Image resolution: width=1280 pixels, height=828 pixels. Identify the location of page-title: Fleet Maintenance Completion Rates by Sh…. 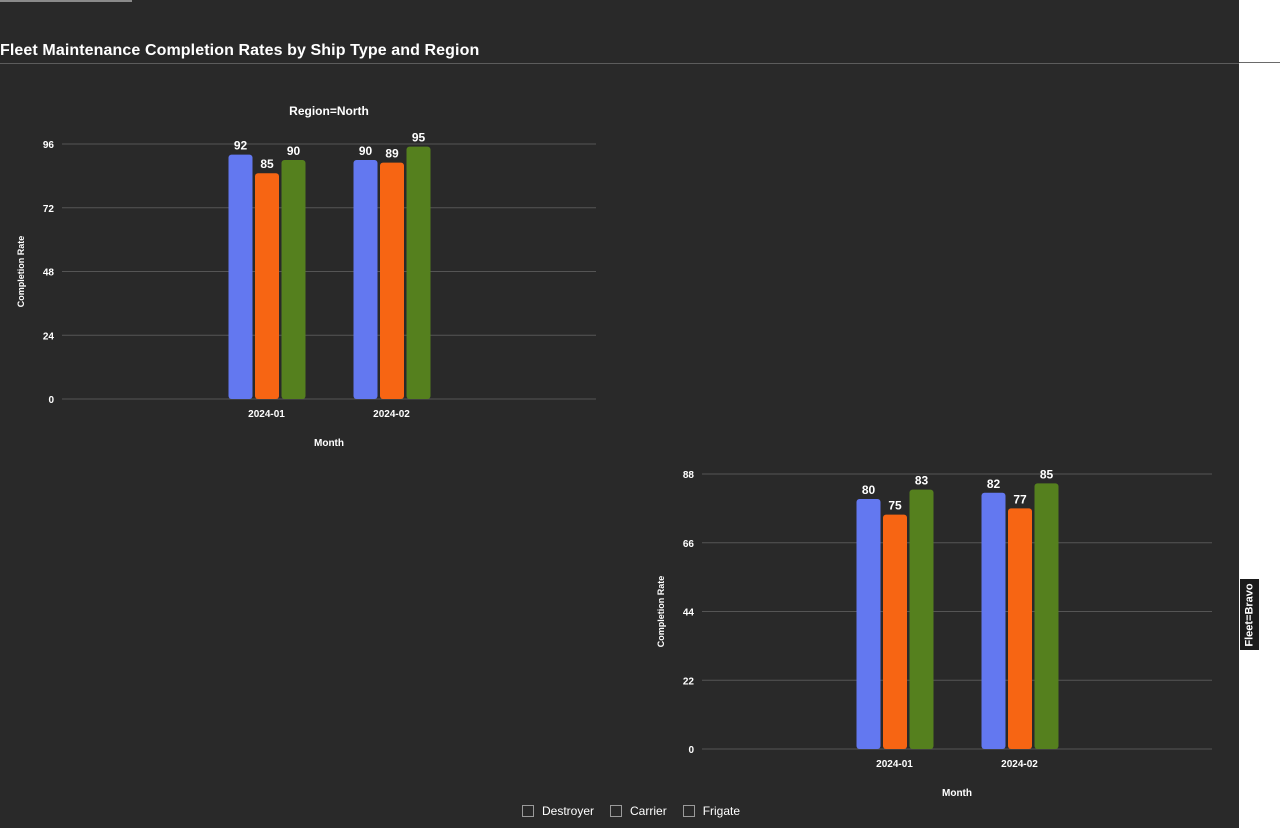
(240, 50).